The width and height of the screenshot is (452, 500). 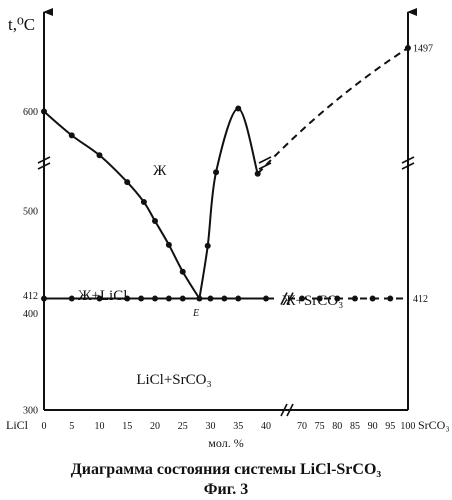 What do you see at coordinates (30, 411) in the screenshot?
I see `y-tick-300: 300` at bounding box center [30, 411].